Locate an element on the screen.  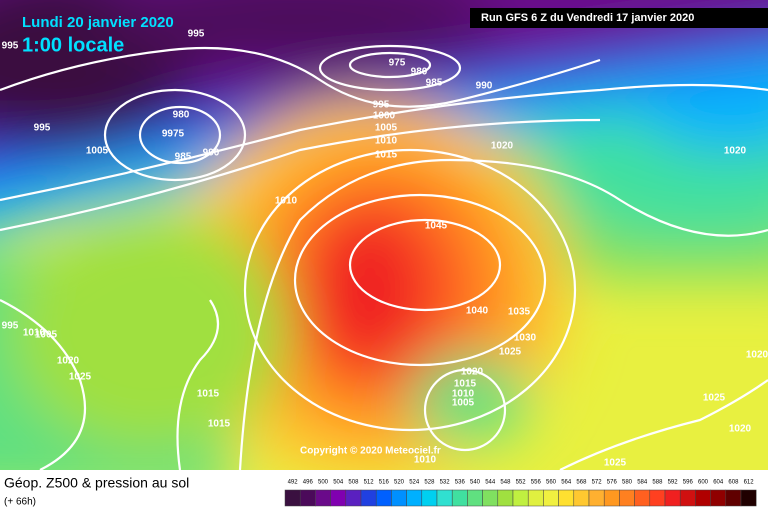
forecast-time: 1:00 locale is located at coordinates (73, 45).